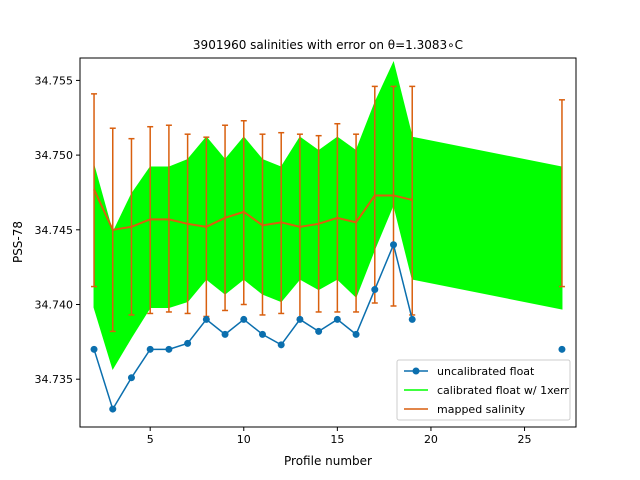 The height and width of the screenshot is (480, 640). I want to click on y-tick-label: 34.735, so click(54, 379).